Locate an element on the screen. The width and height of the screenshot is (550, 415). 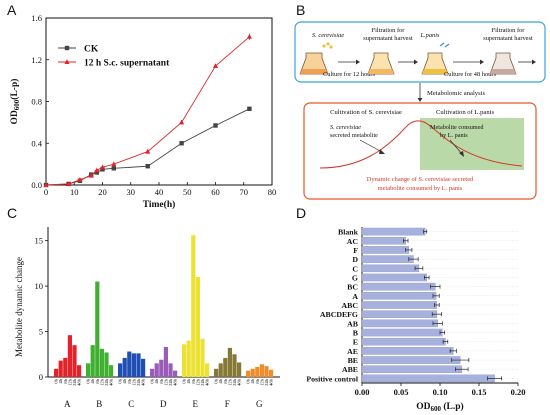
category-label: ABC is located at coordinates (350, 305).